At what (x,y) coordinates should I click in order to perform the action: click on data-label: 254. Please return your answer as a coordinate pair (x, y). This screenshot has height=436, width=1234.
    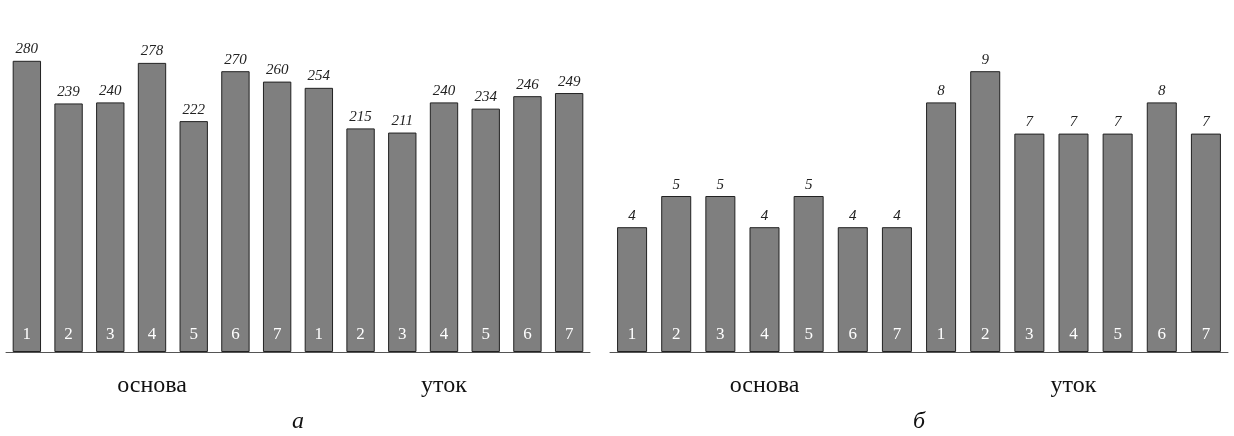
    Looking at the image, I should click on (319, 75).